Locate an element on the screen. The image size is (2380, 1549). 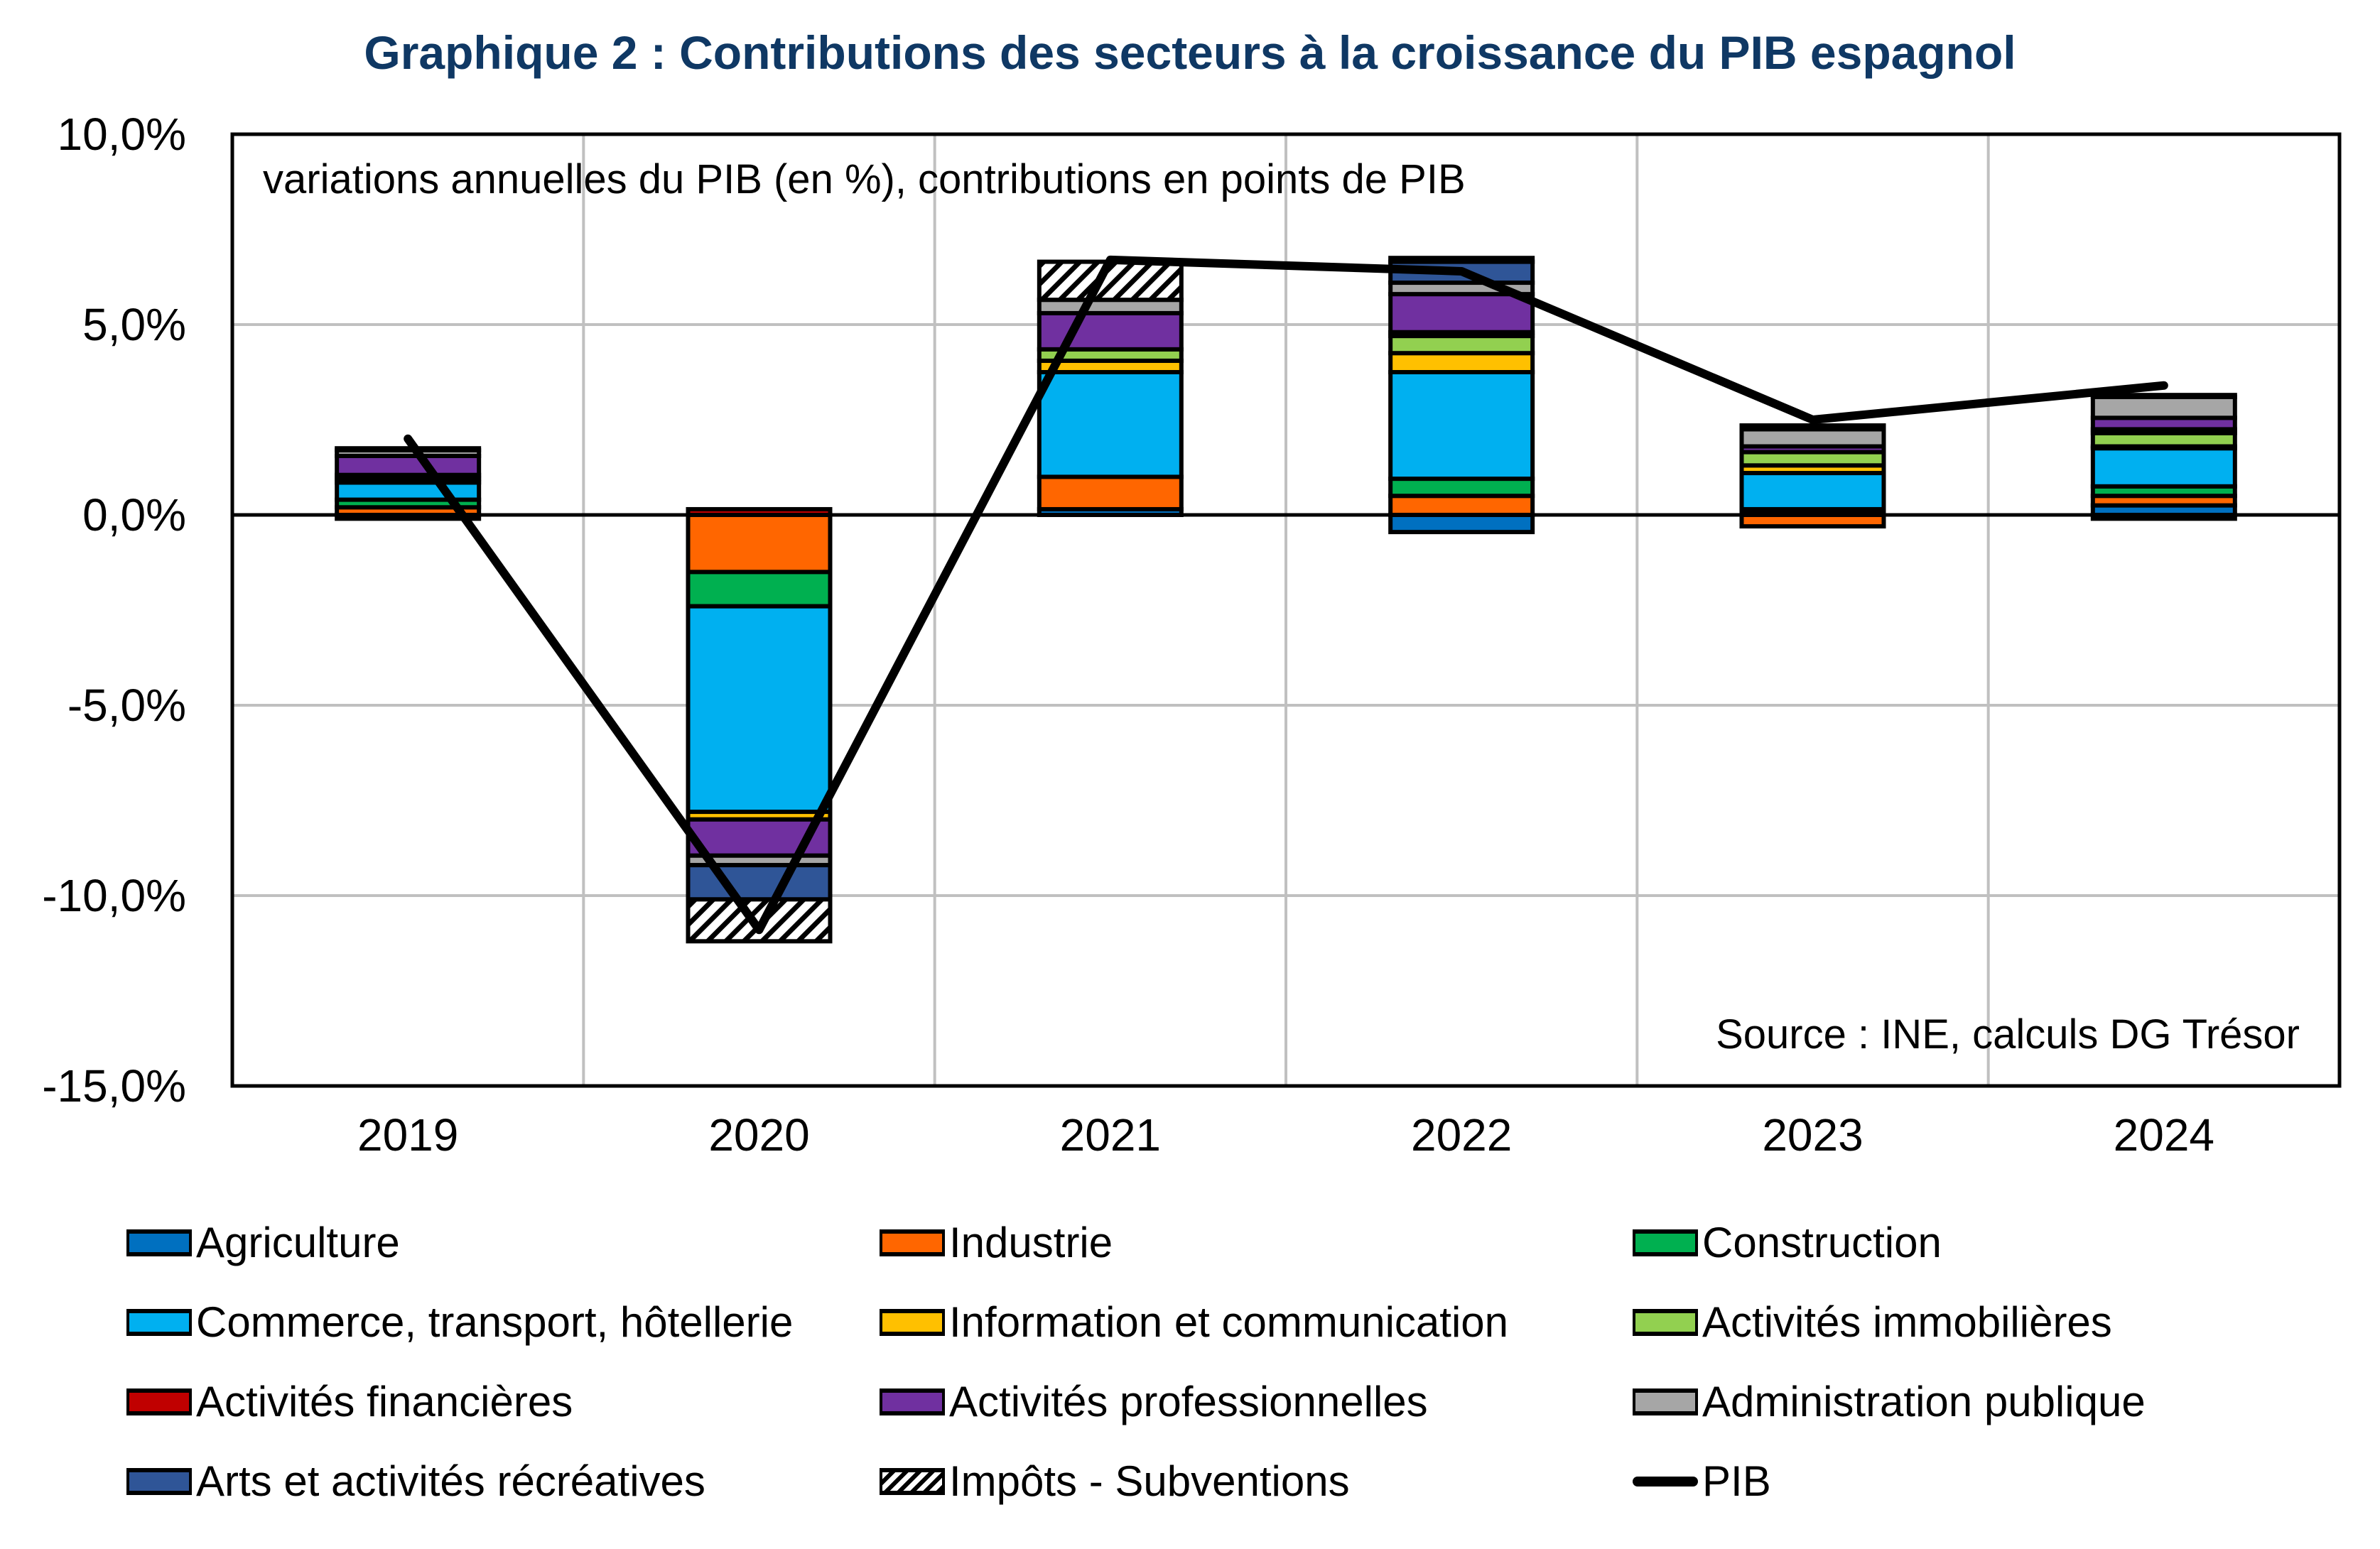
bar-stack-2022 is located at coordinates (1462, 395).